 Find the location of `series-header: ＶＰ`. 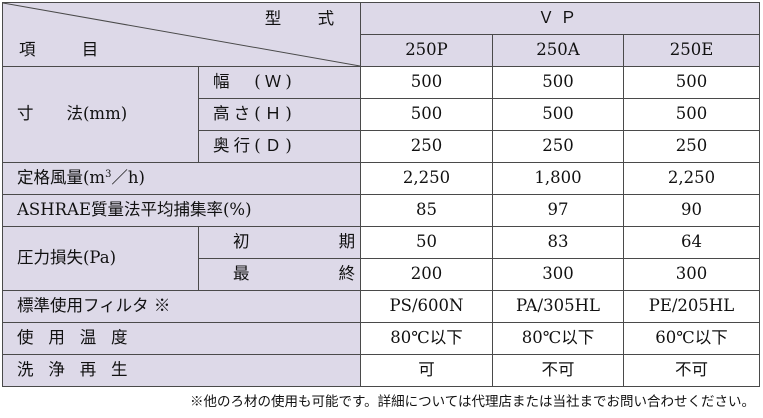

series-header: ＶＰ is located at coordinates (560, 18).